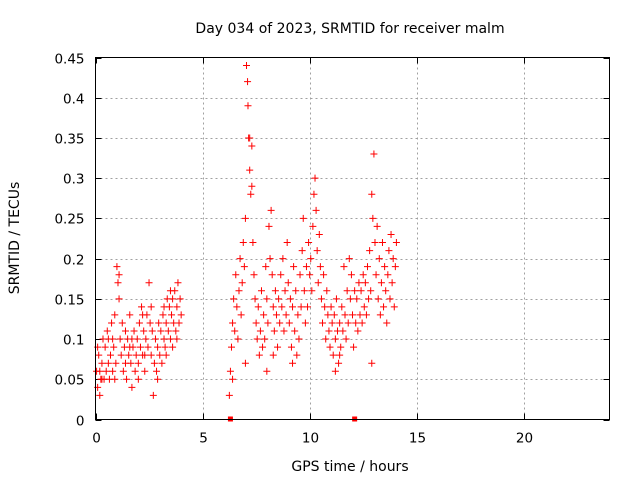 This screenshot has height=480, width=640. Describe the element at coordinates (73, 100) in the screenshot. I see `y-tick-label: 0.4` at that location.